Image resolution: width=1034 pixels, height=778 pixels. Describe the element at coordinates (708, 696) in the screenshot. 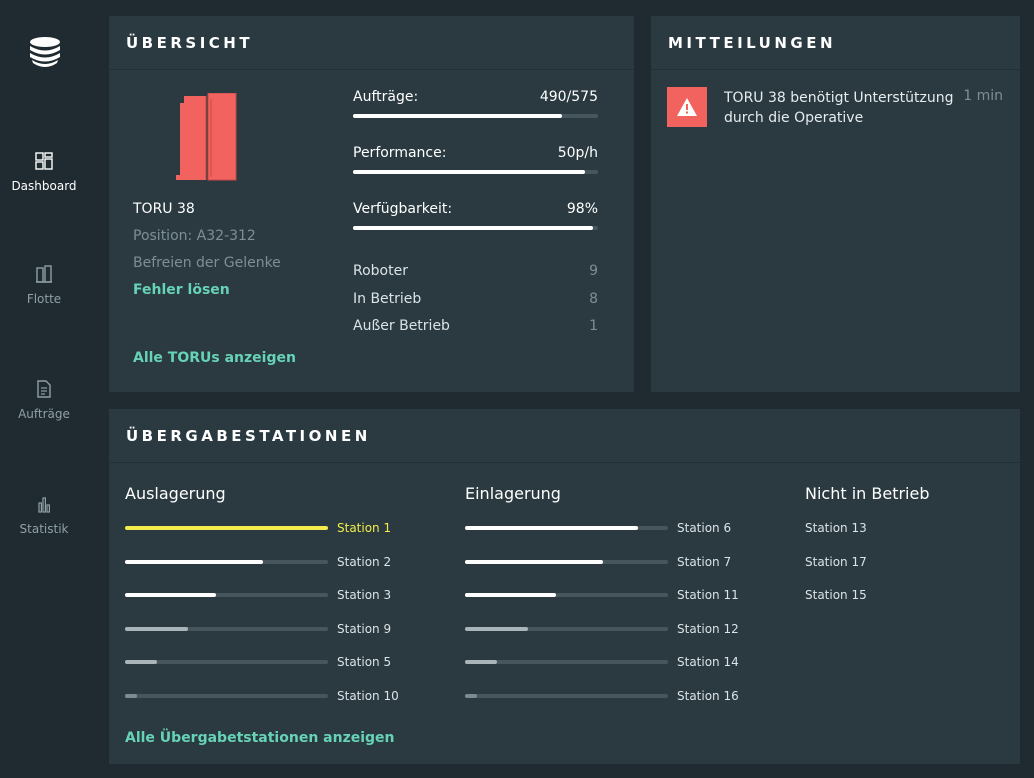

I see `station-label: Station 16` at that location.